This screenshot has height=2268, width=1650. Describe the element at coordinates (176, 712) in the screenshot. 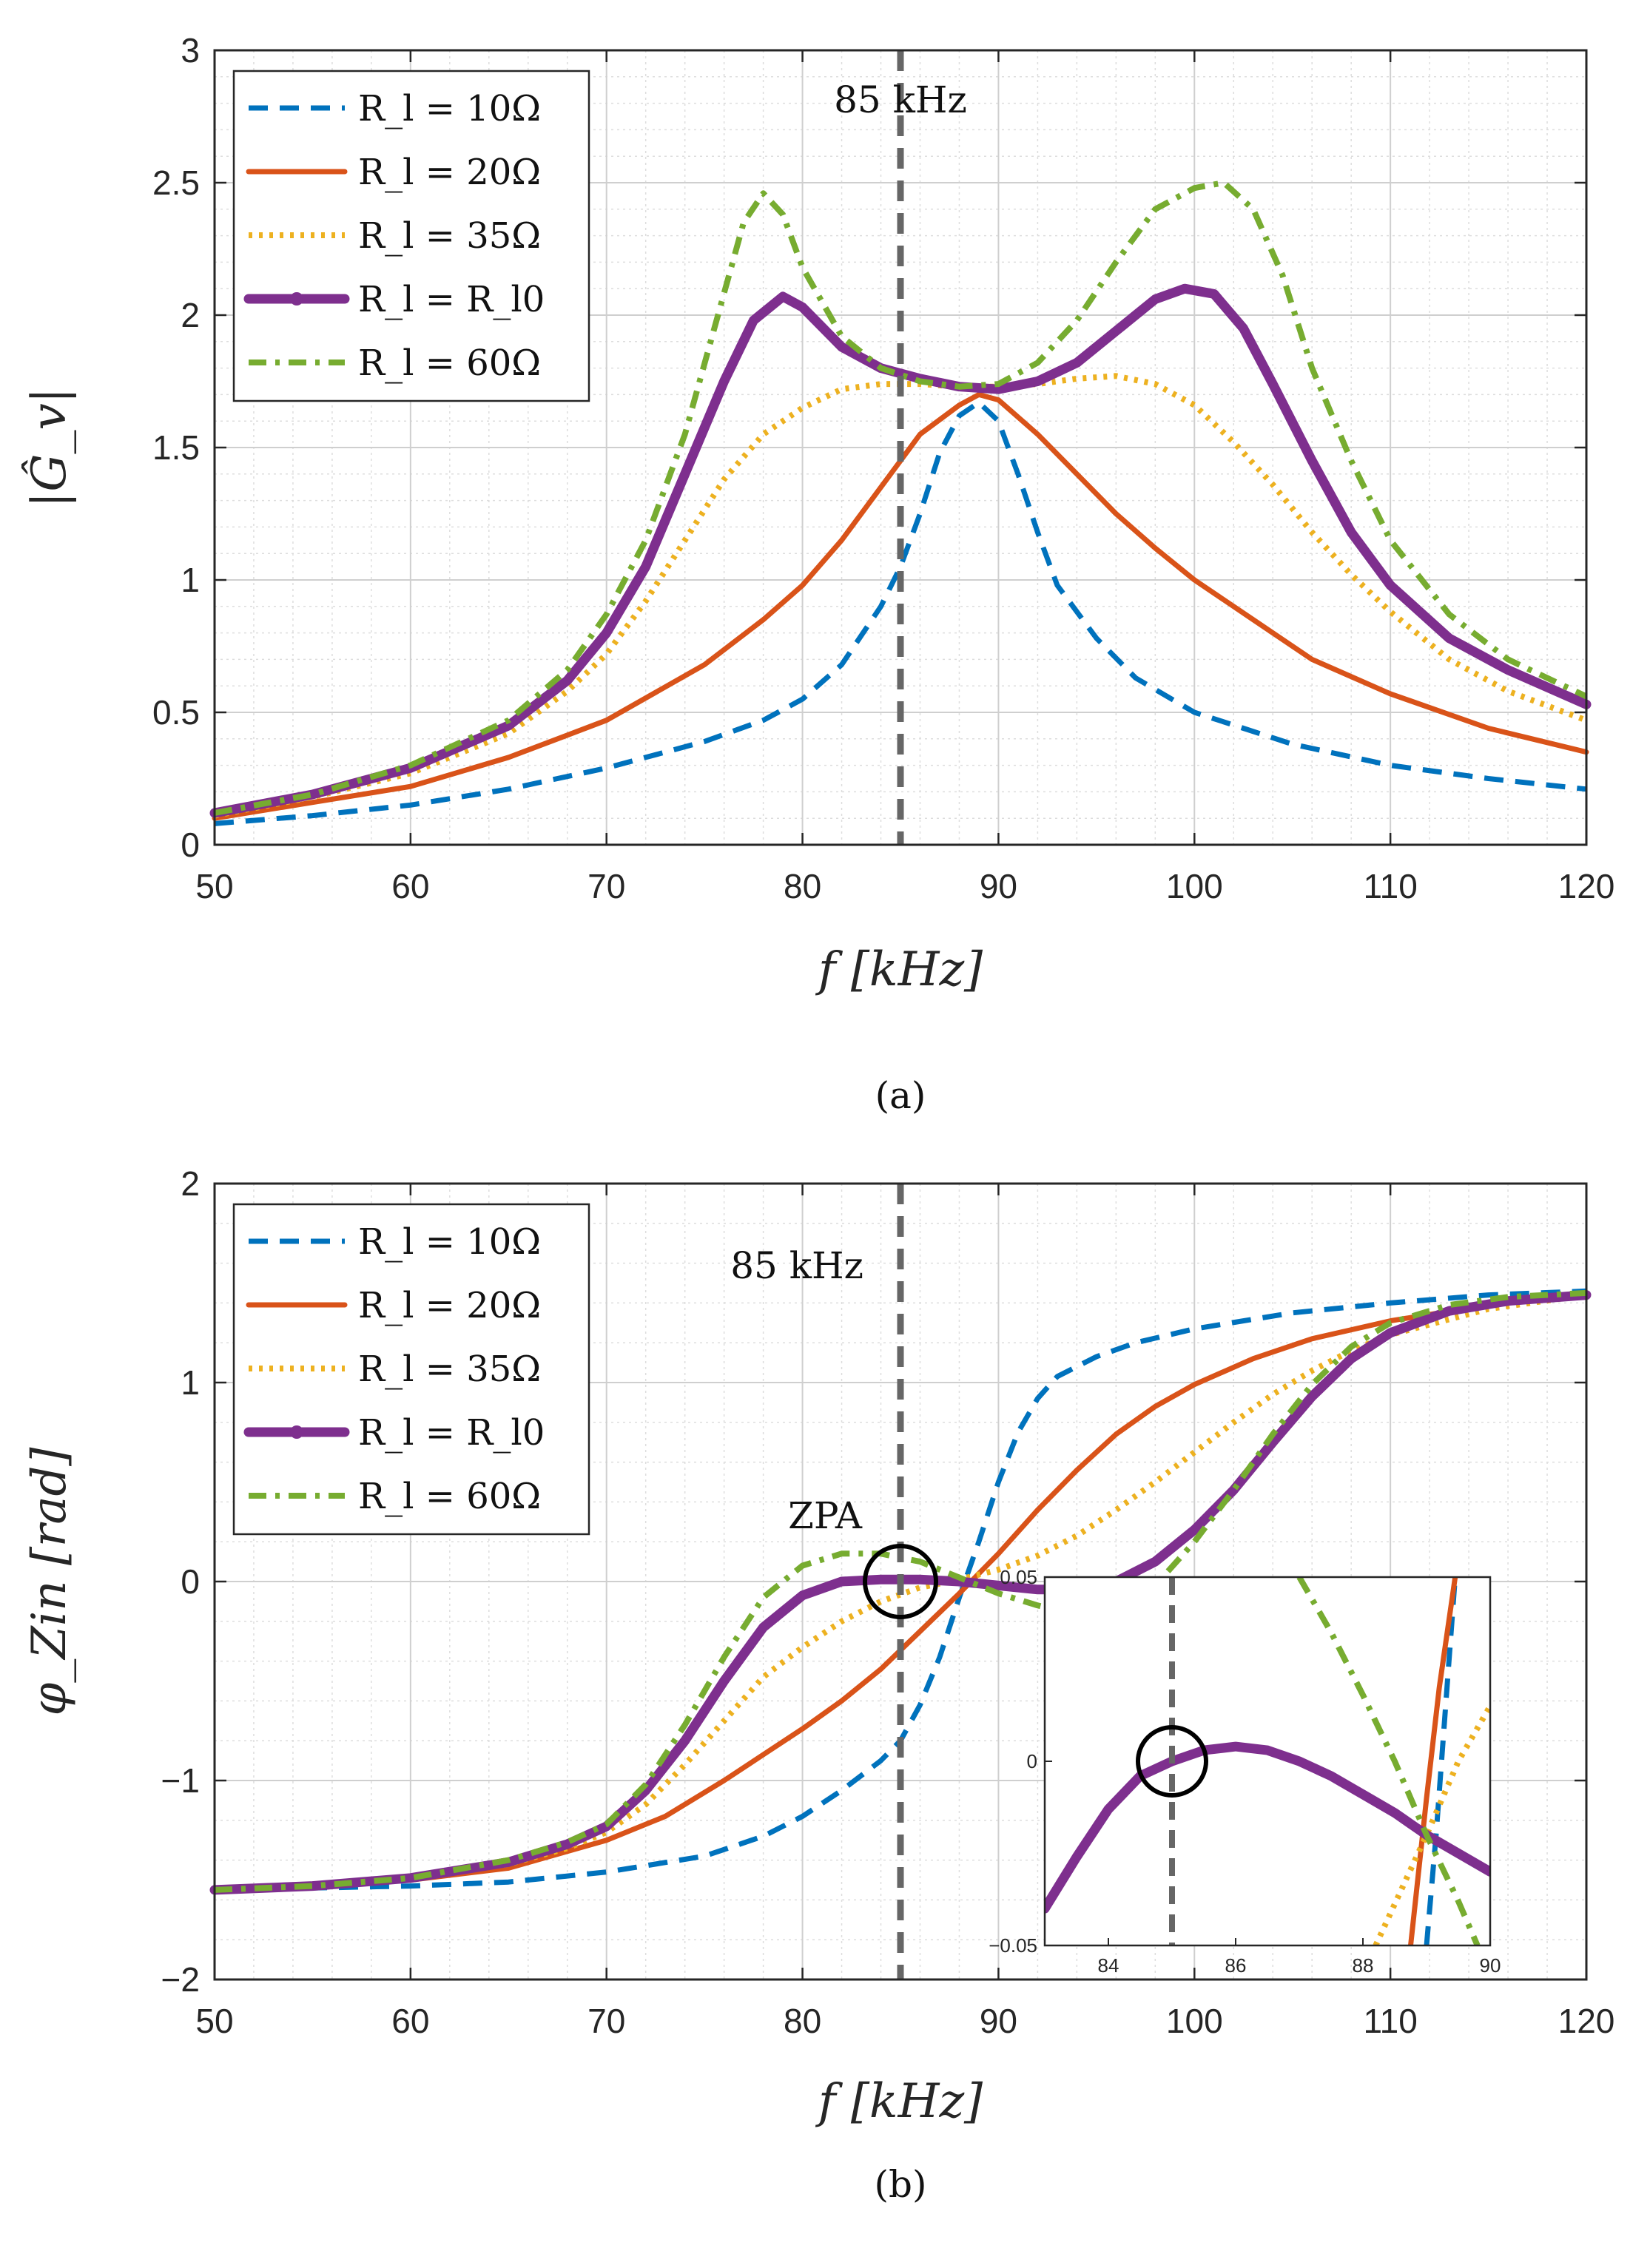

I see `y-tick-label: 0.5` at that location.